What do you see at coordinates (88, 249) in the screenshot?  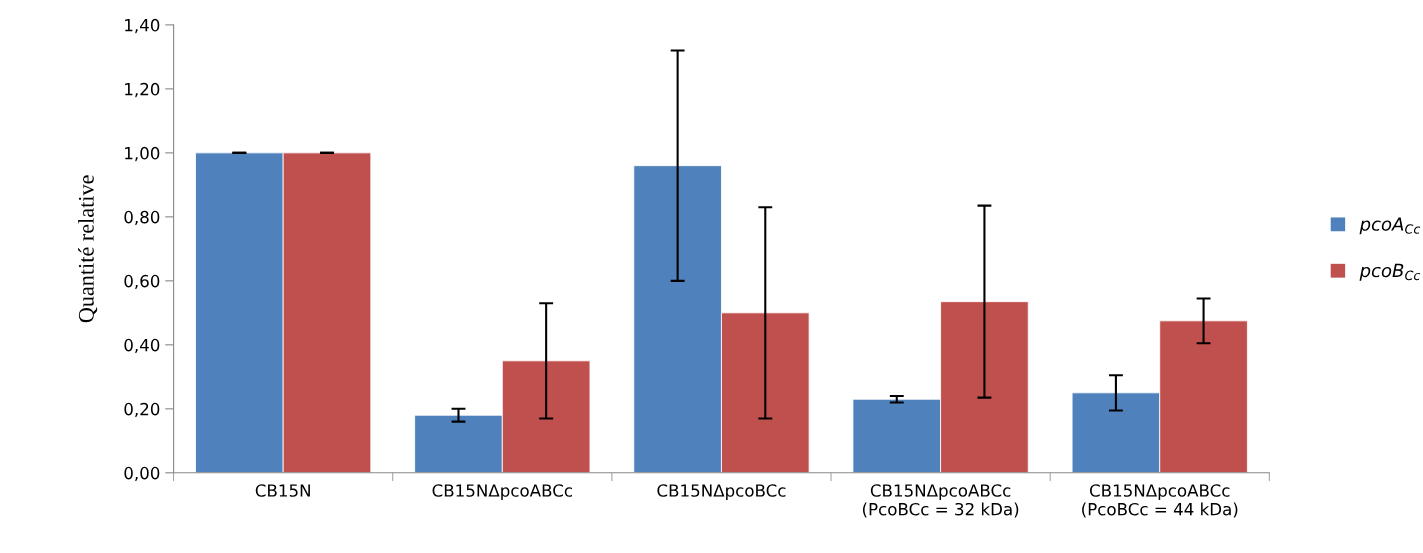 I see `y-axis-title: Quantité relative` at bounding box center [88, 249].